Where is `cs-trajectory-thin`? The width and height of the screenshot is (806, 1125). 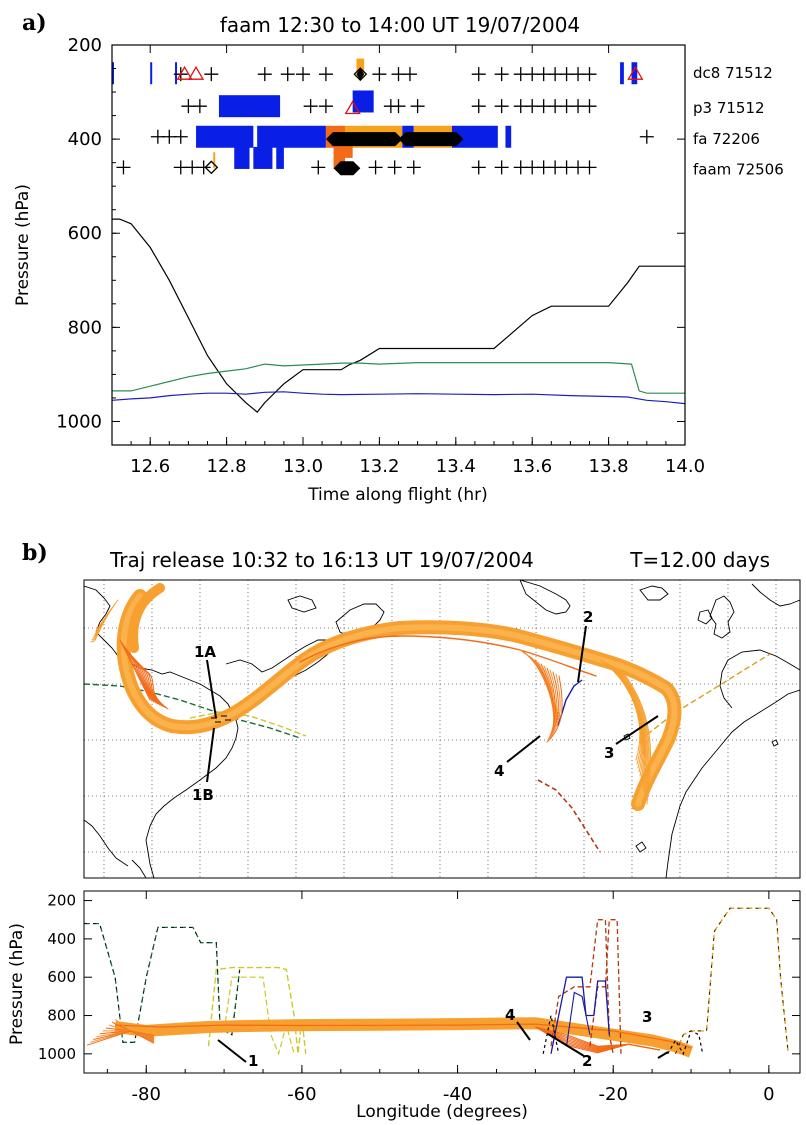
cs-trajectory-thin is located at coordinates (403, 1036).